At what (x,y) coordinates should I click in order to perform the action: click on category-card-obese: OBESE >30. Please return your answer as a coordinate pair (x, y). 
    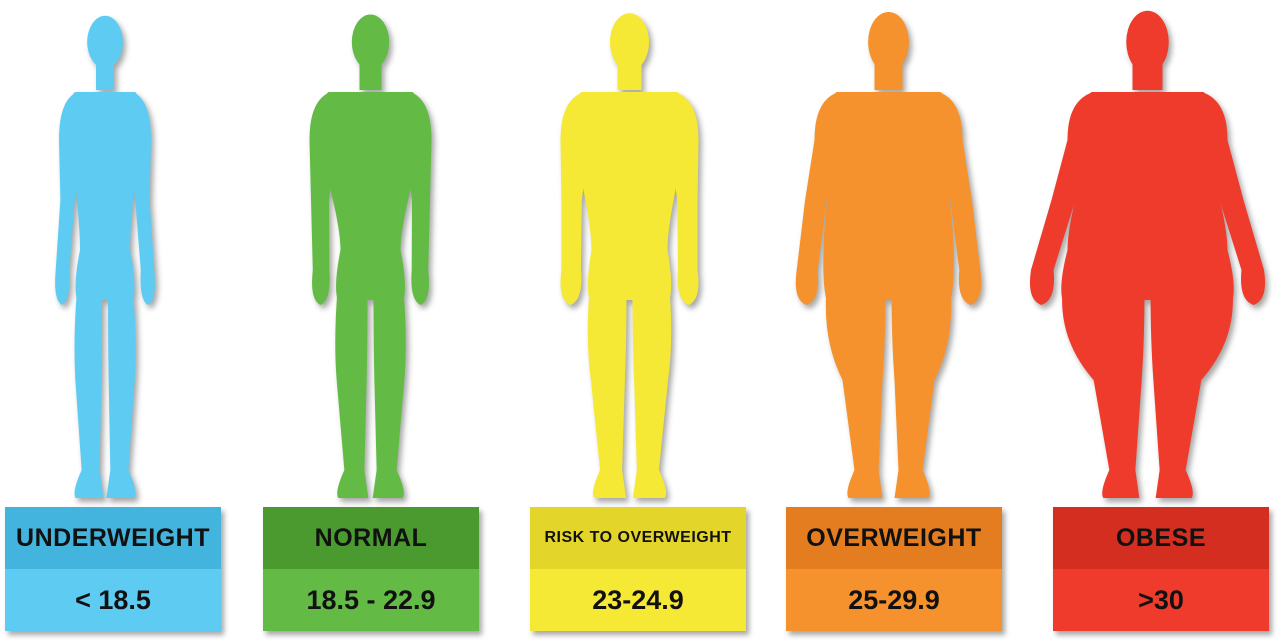
    Looking at the image, I should click on (1161, 569).